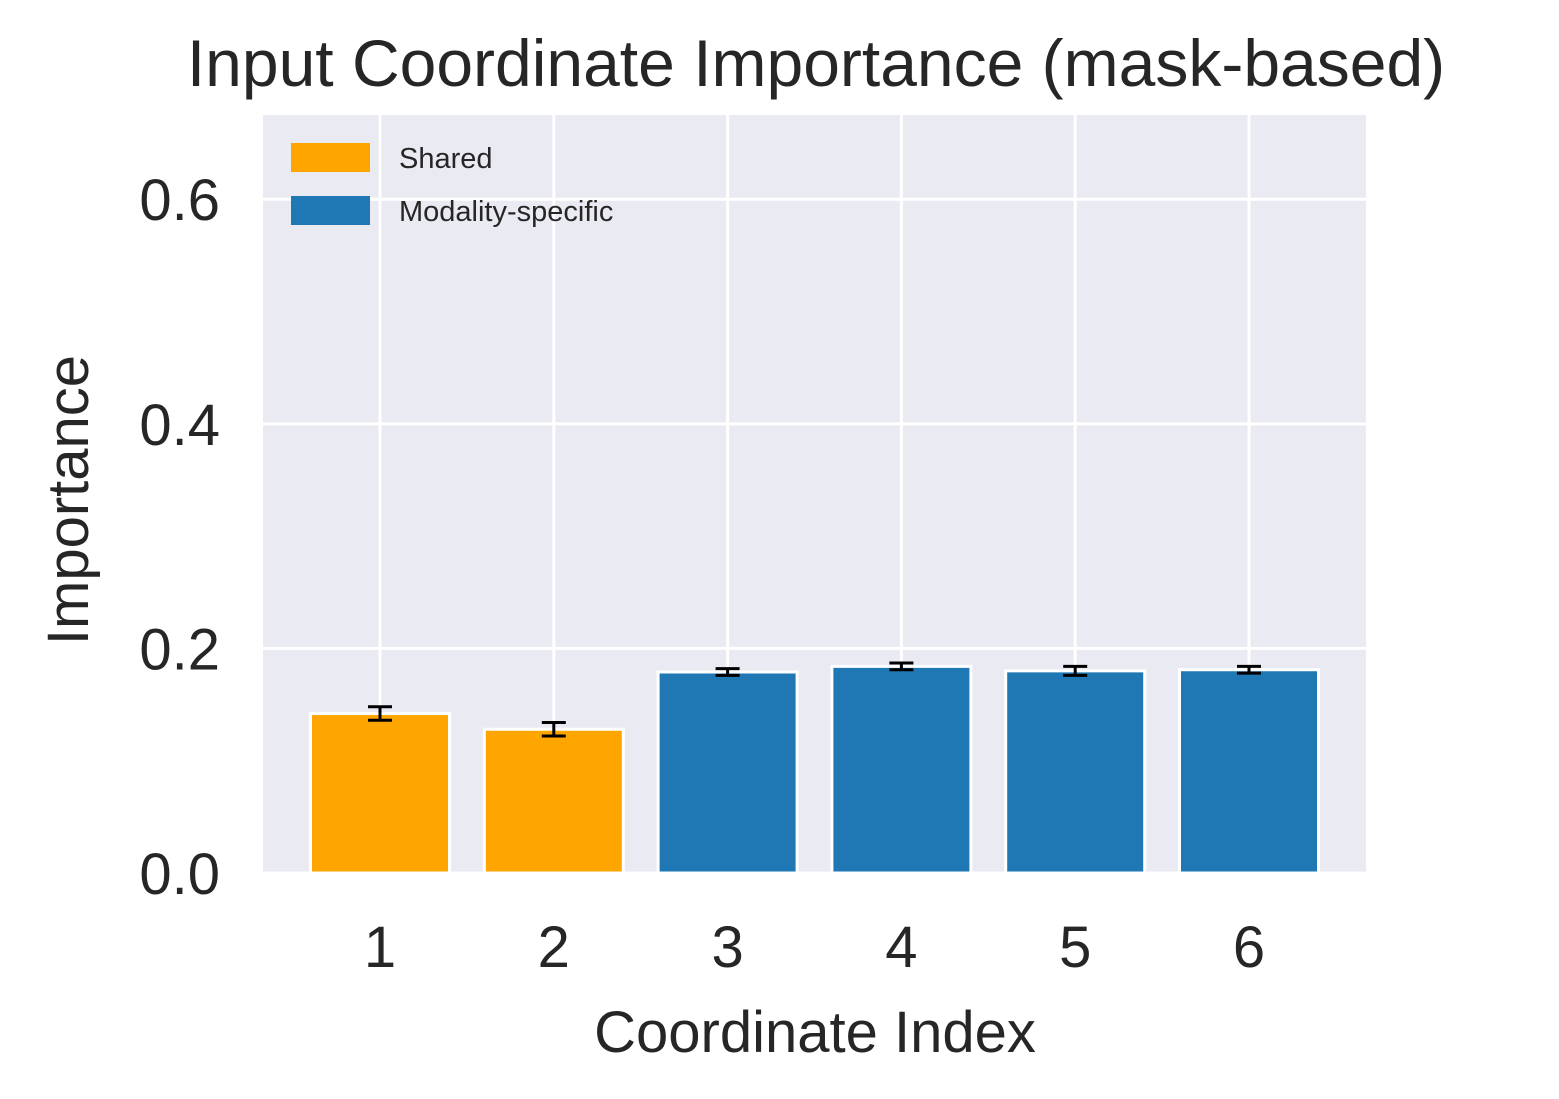  Describe the element at coordinates (68, 500) in the screenshot. I see `y-axis-label: Importance` at that location.